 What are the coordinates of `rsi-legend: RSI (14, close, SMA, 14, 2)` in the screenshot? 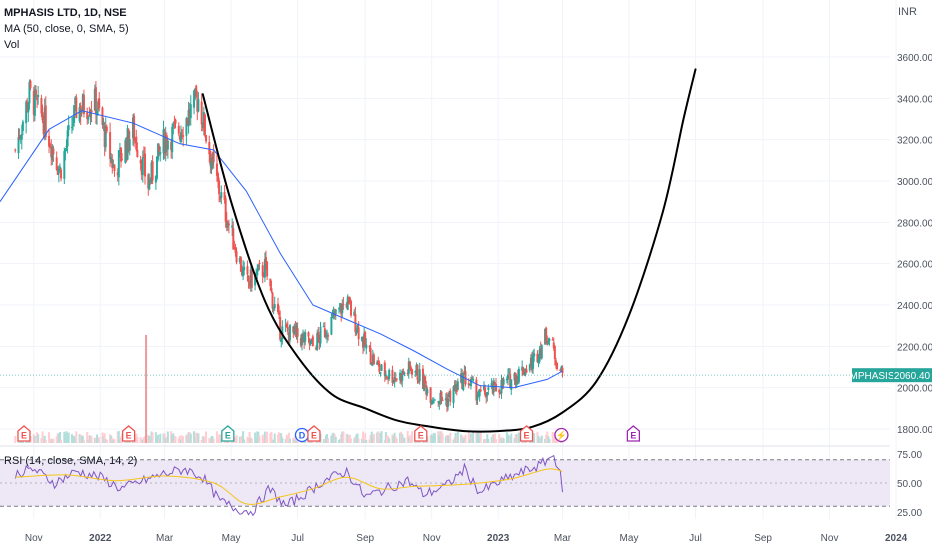 It's located at (71, 461).